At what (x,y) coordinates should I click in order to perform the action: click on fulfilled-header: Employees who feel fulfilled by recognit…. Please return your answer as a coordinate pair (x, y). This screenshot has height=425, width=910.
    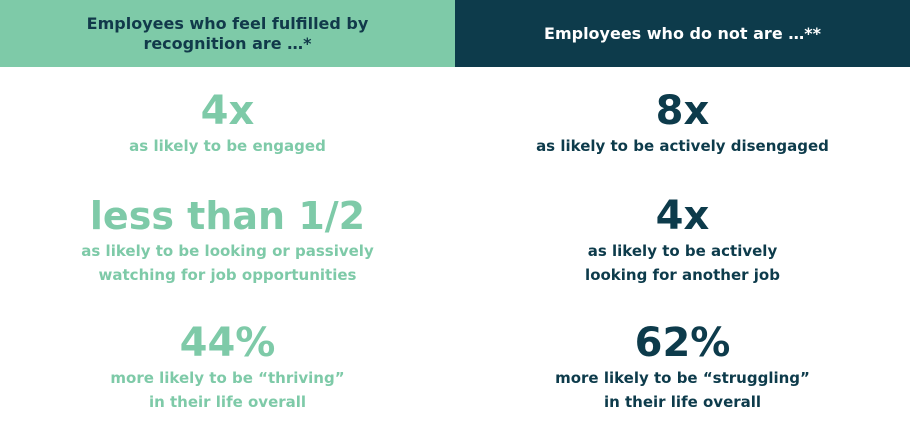
    Looking at the image, I should click on (227, 33).